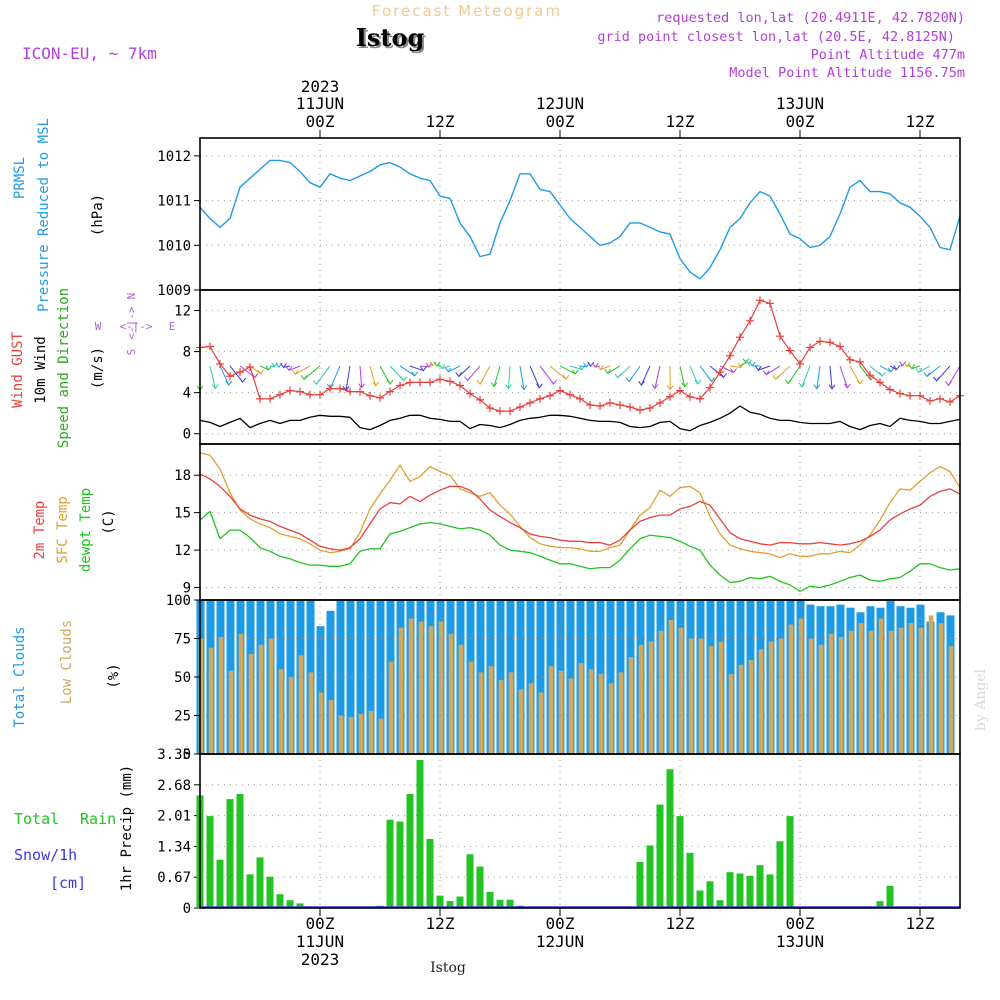  What do you see at coordinates (800, 923) in the screenshot?
I see `bottom-tick-hour: 00Z` at bounding box center [800, 923].